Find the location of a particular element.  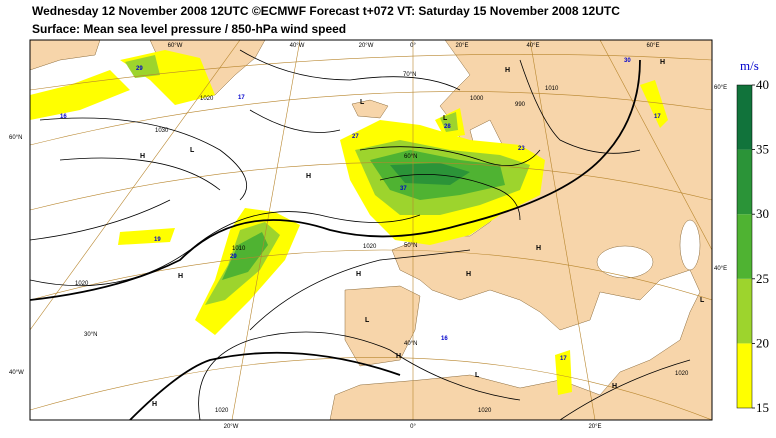

wind-label: 37 is located at coordinates (403, 189).